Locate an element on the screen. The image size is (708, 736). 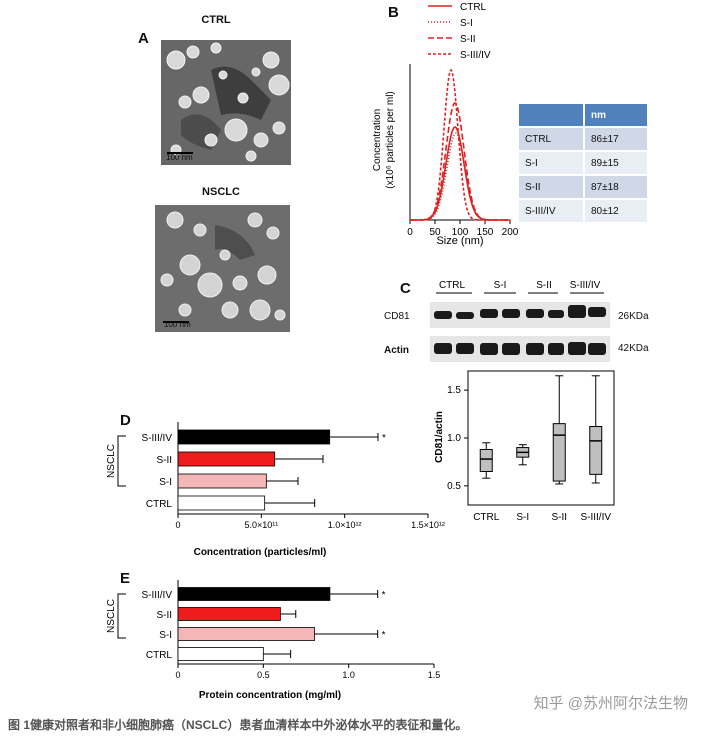
nta-x-tick-label: 0 is located at coordinates (410, 232).